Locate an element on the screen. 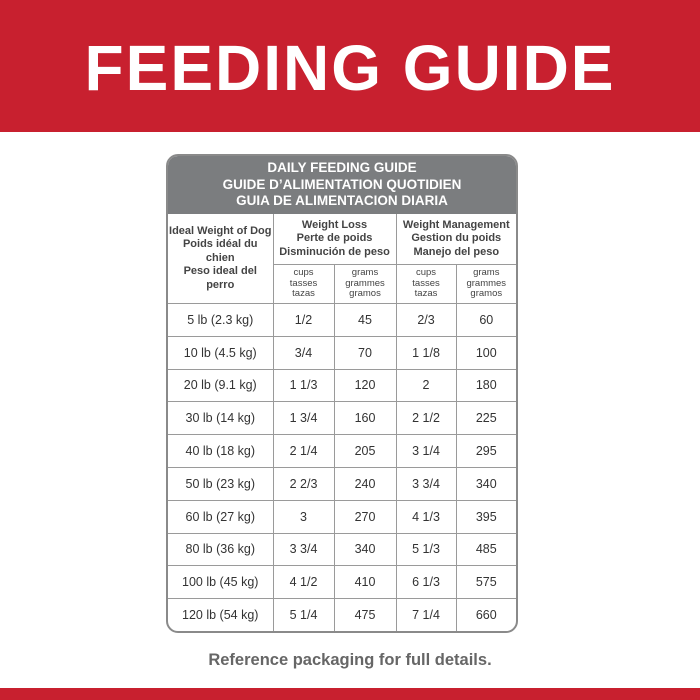 This screenshot has width=700, height=700. amount-cell: 7 1/4 is located at coordinates (426, 614).